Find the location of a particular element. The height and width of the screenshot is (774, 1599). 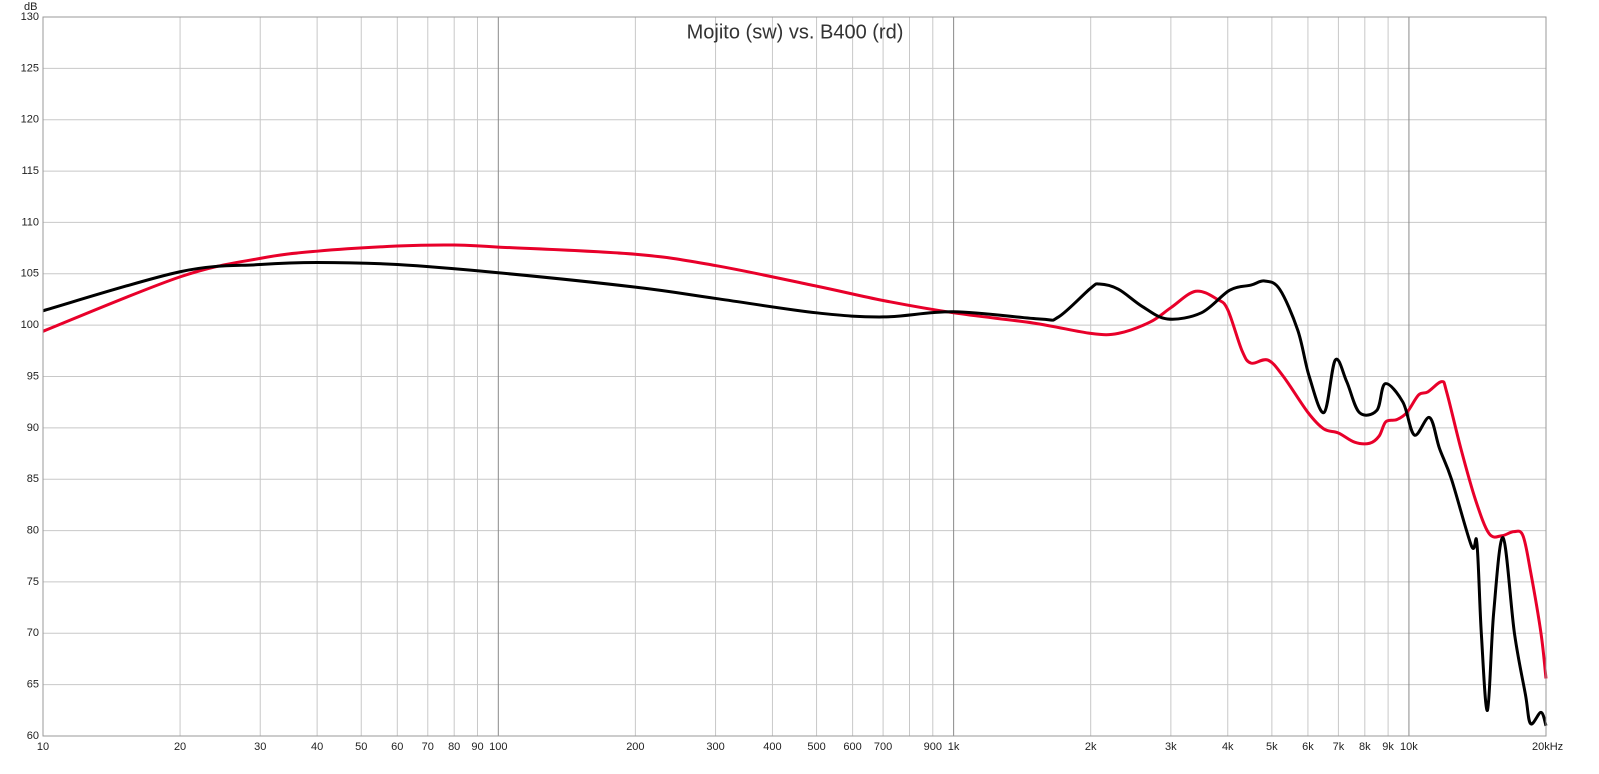

x-tick-label: 5k is located at coordinates (1272, 747).